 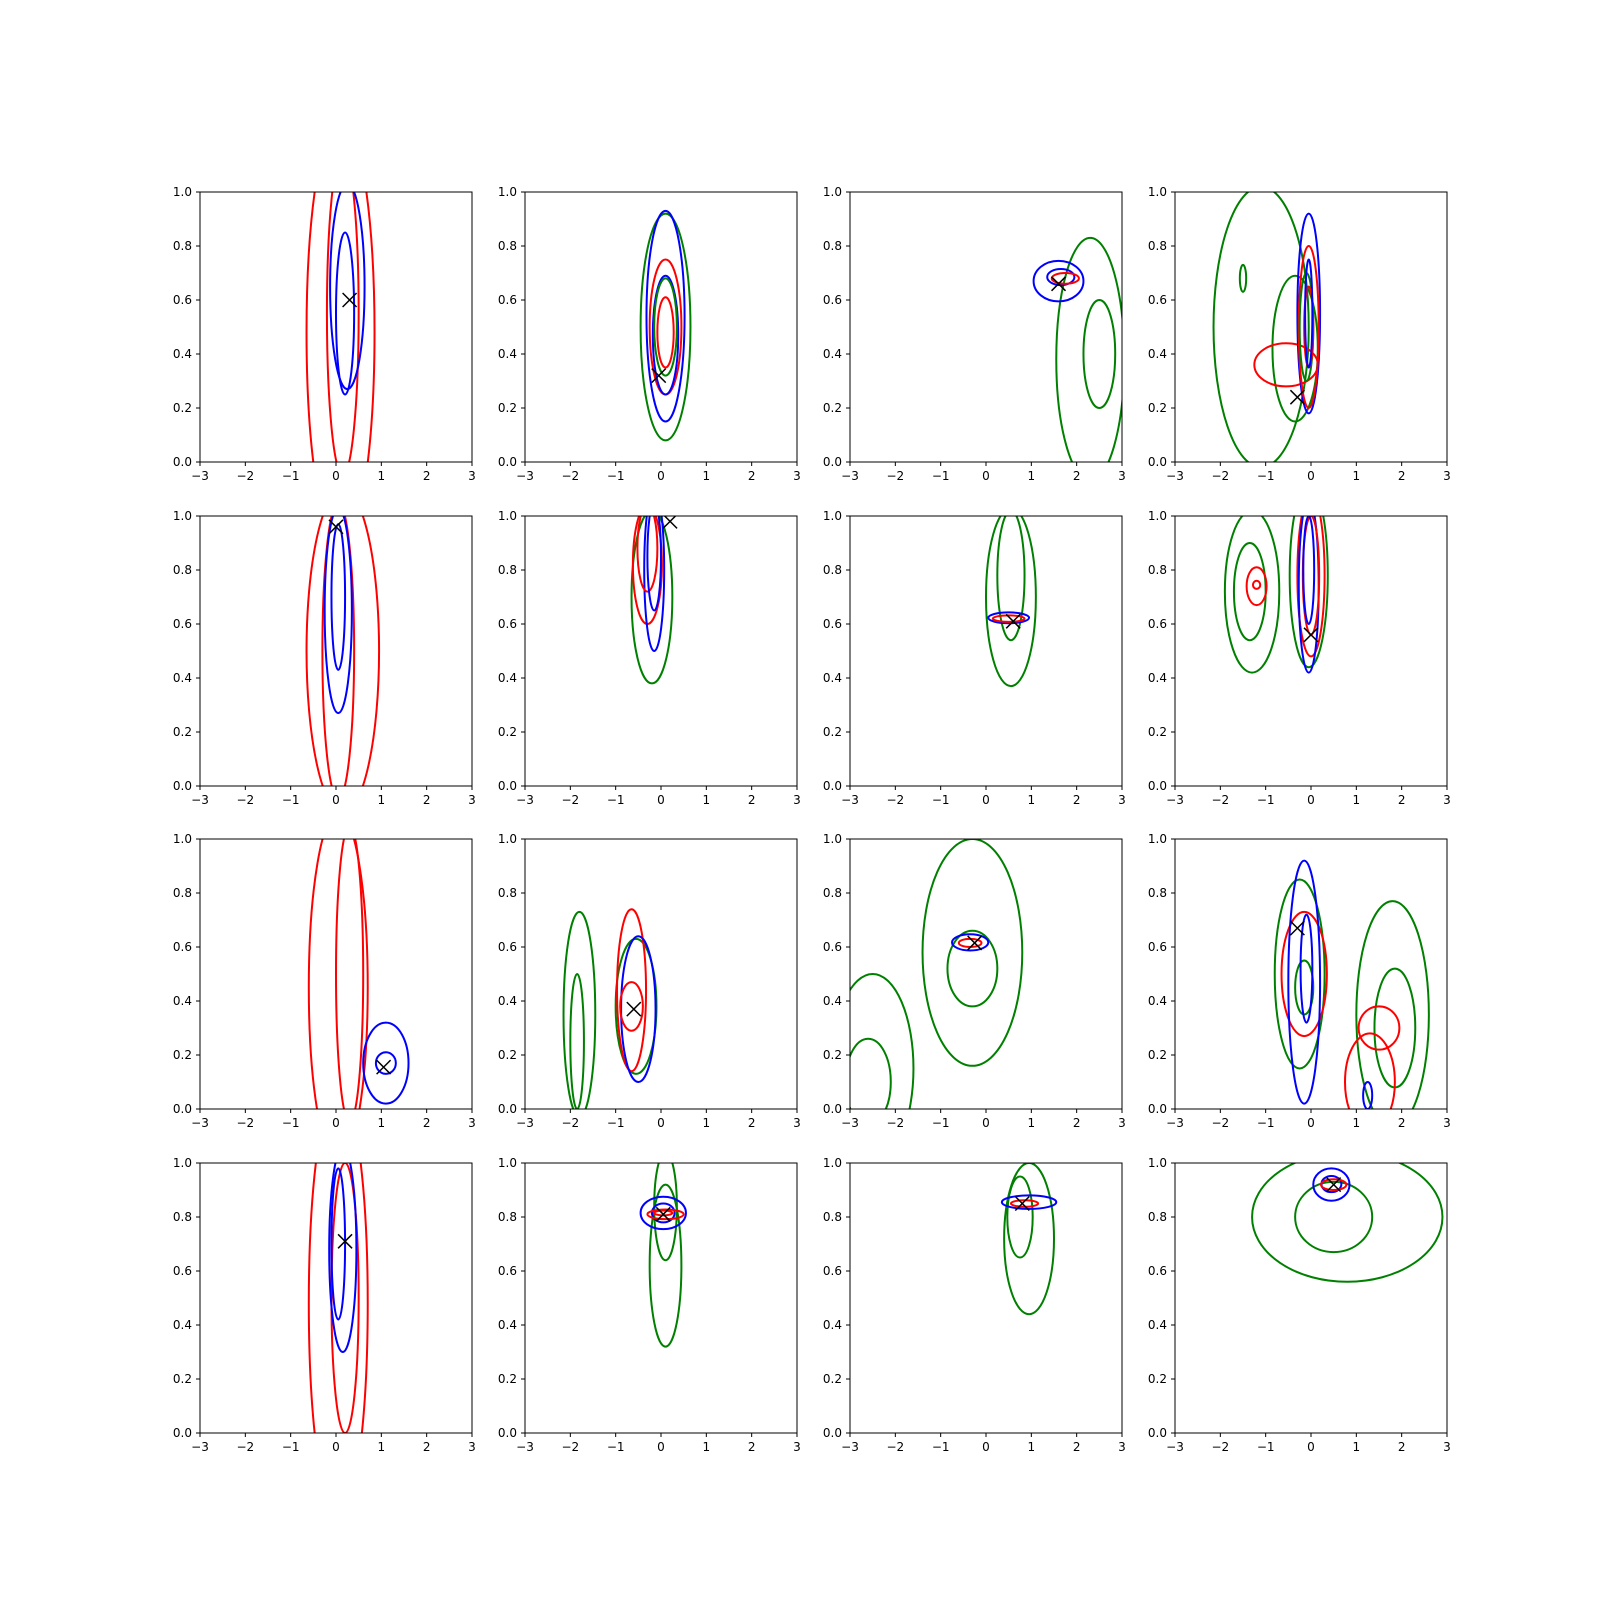 I want to click on subplot-3-0: −3 −2 −1 0 1 2 3 0.0 0.2 0.4 0.6 0.8 1.0, so click(x=324, y=1305).